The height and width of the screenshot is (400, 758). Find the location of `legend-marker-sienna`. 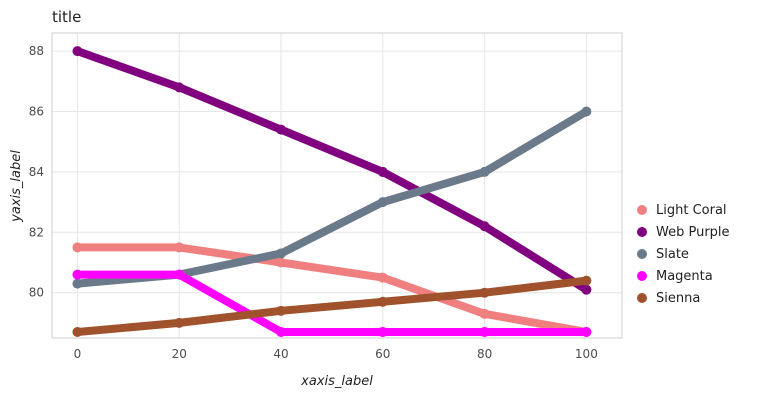

legend-marker-sienna is located at coordinates (642, 298).